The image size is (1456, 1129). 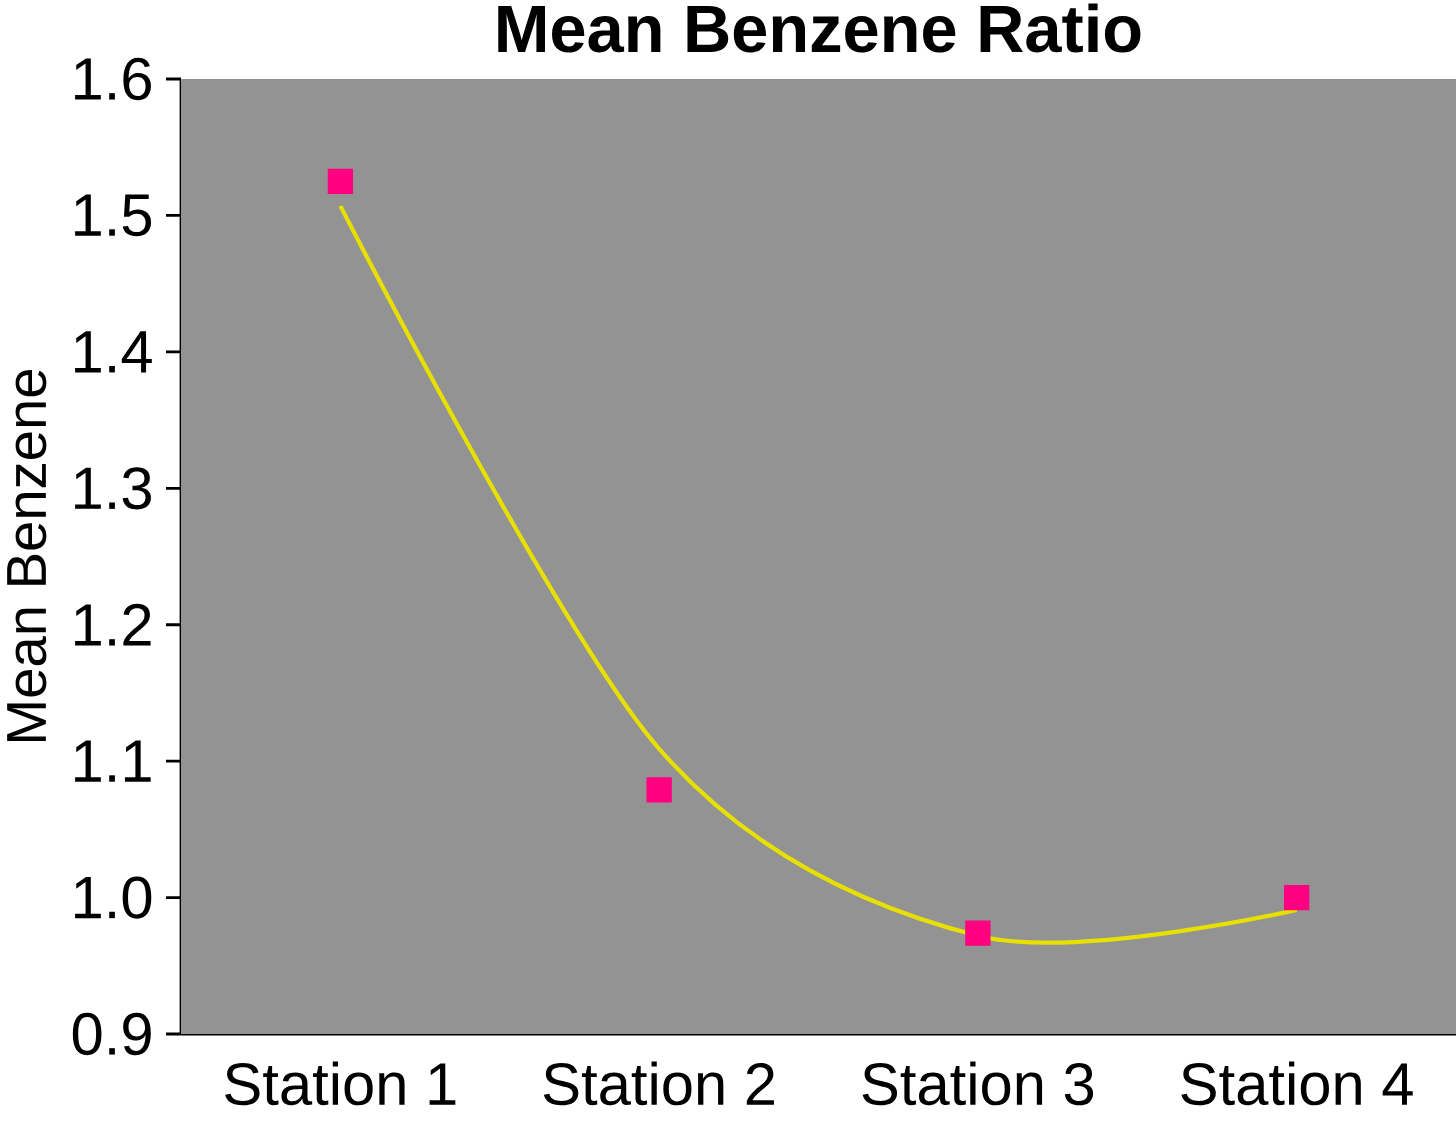 What do you see at coordinates (978, 1083) in the screenshot?
I see `x-tick-label: Station 3` at bounding box center [978, 1083].